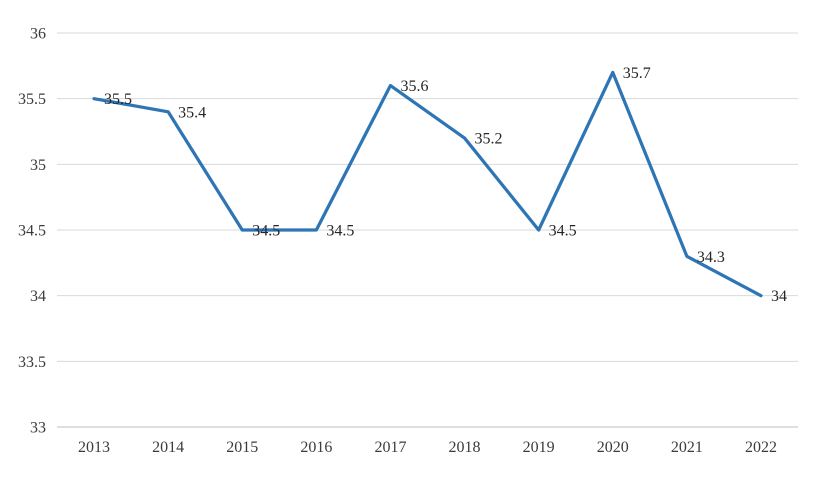 The width and height of the screenshot is (823, 477). I want to click on y-tick-label: 35, so click(38, 165).